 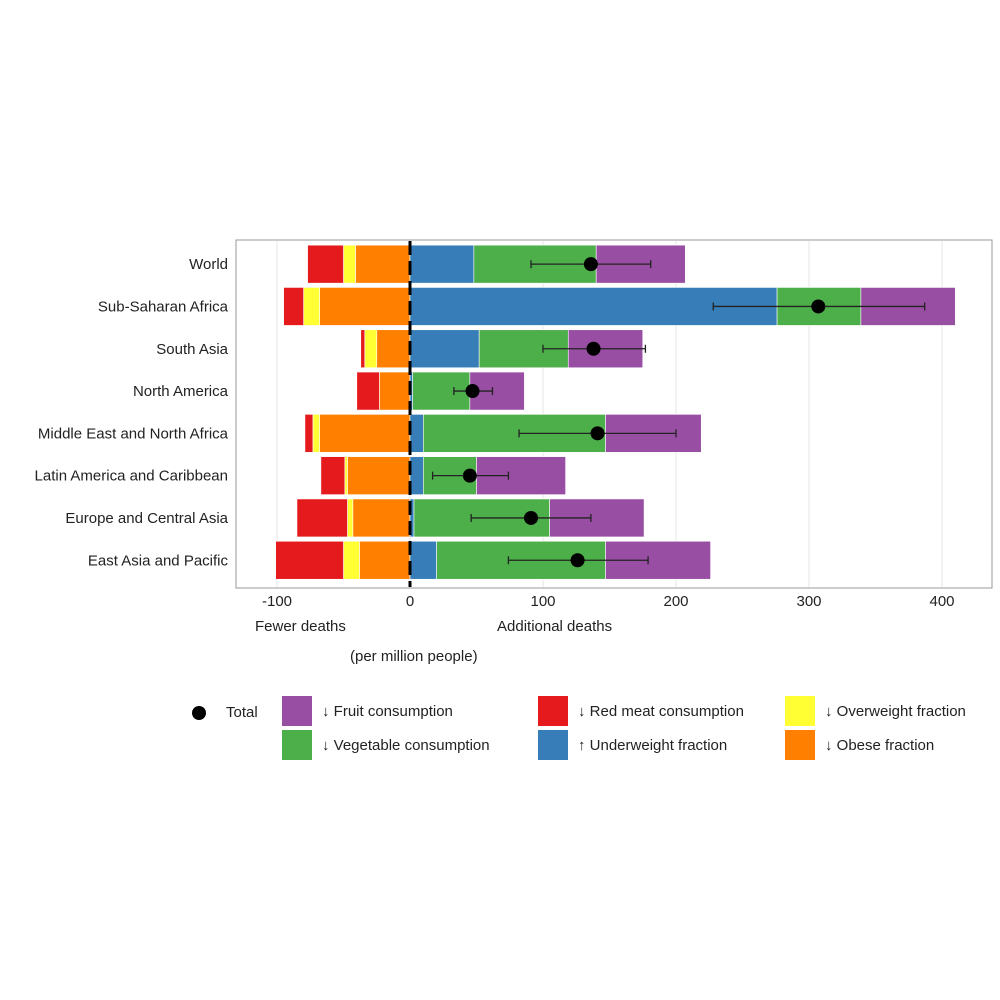 What do you see at coordinates (277, 601) in the screenshot?
I see `x-tick-label: -100` at bounding box center [277, 601].